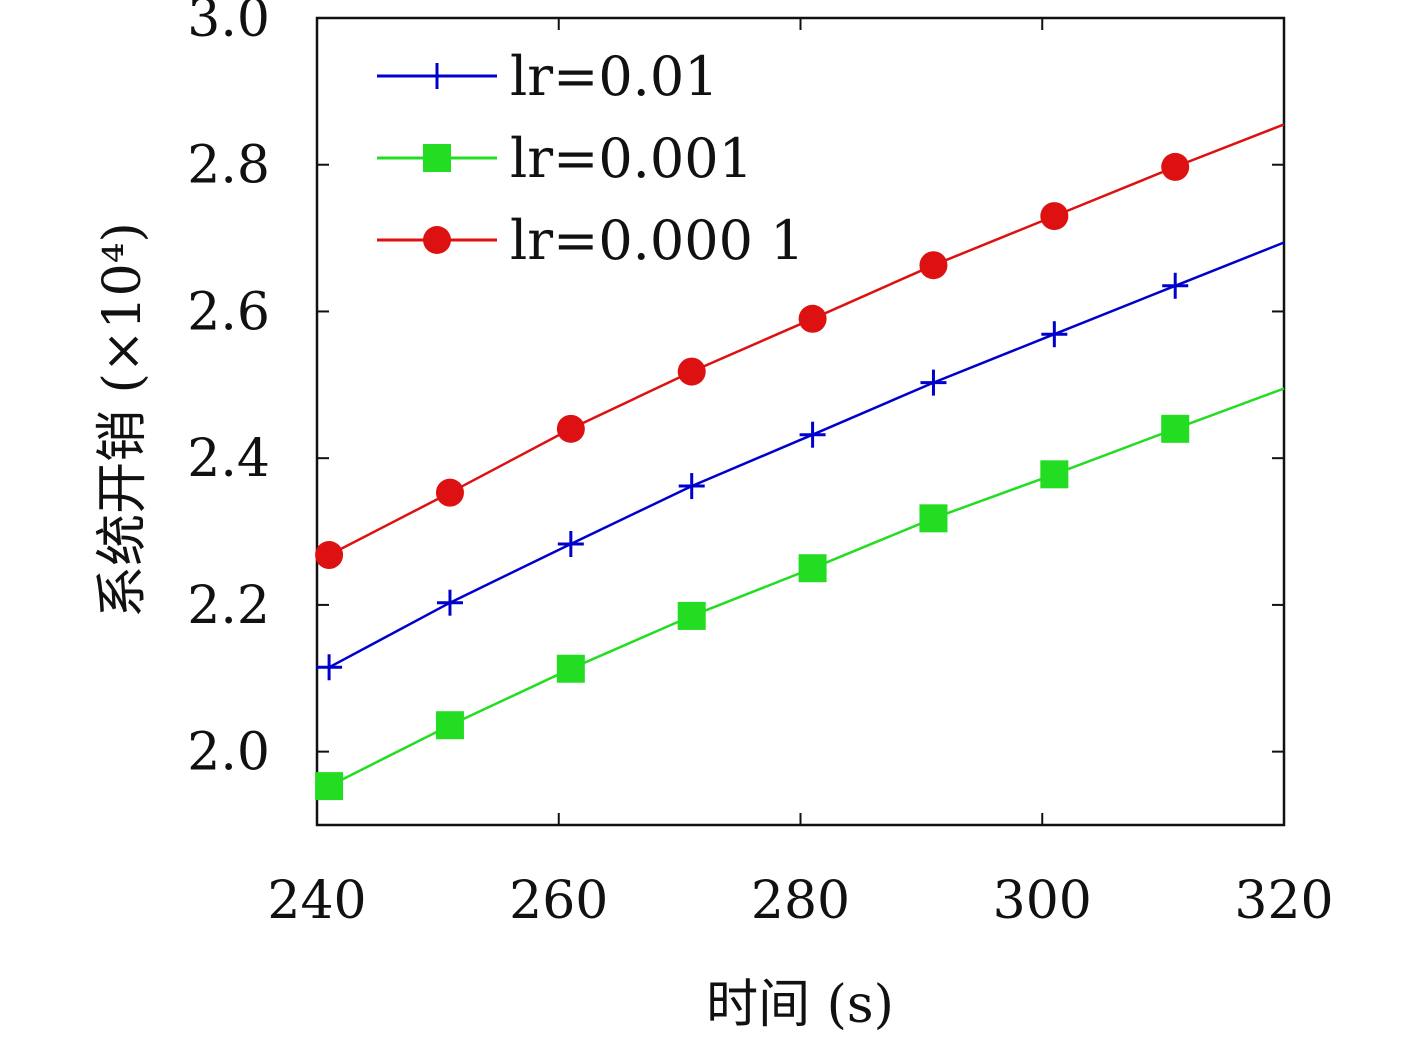 The width and height of the screenshot is (1417, 1046). I want to click on y-tick-label: 2.6, so click(228, 312).